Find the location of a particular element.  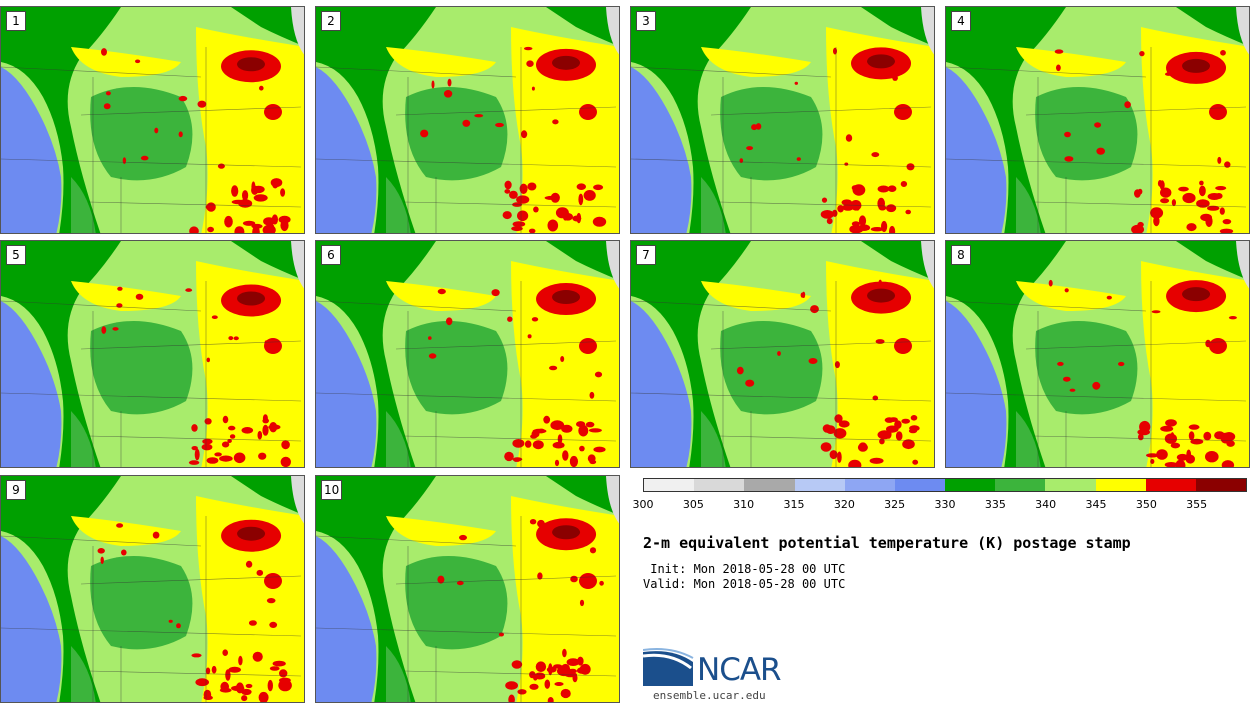

hot-spot is located at coordinates (588, 112).